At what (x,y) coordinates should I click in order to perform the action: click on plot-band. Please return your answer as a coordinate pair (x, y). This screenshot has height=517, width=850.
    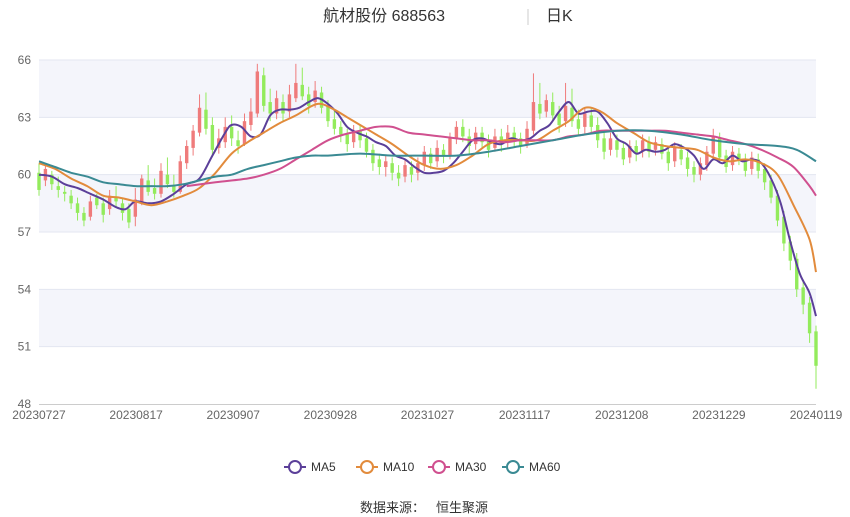
    Looking at the image, I should click on (427, 318).